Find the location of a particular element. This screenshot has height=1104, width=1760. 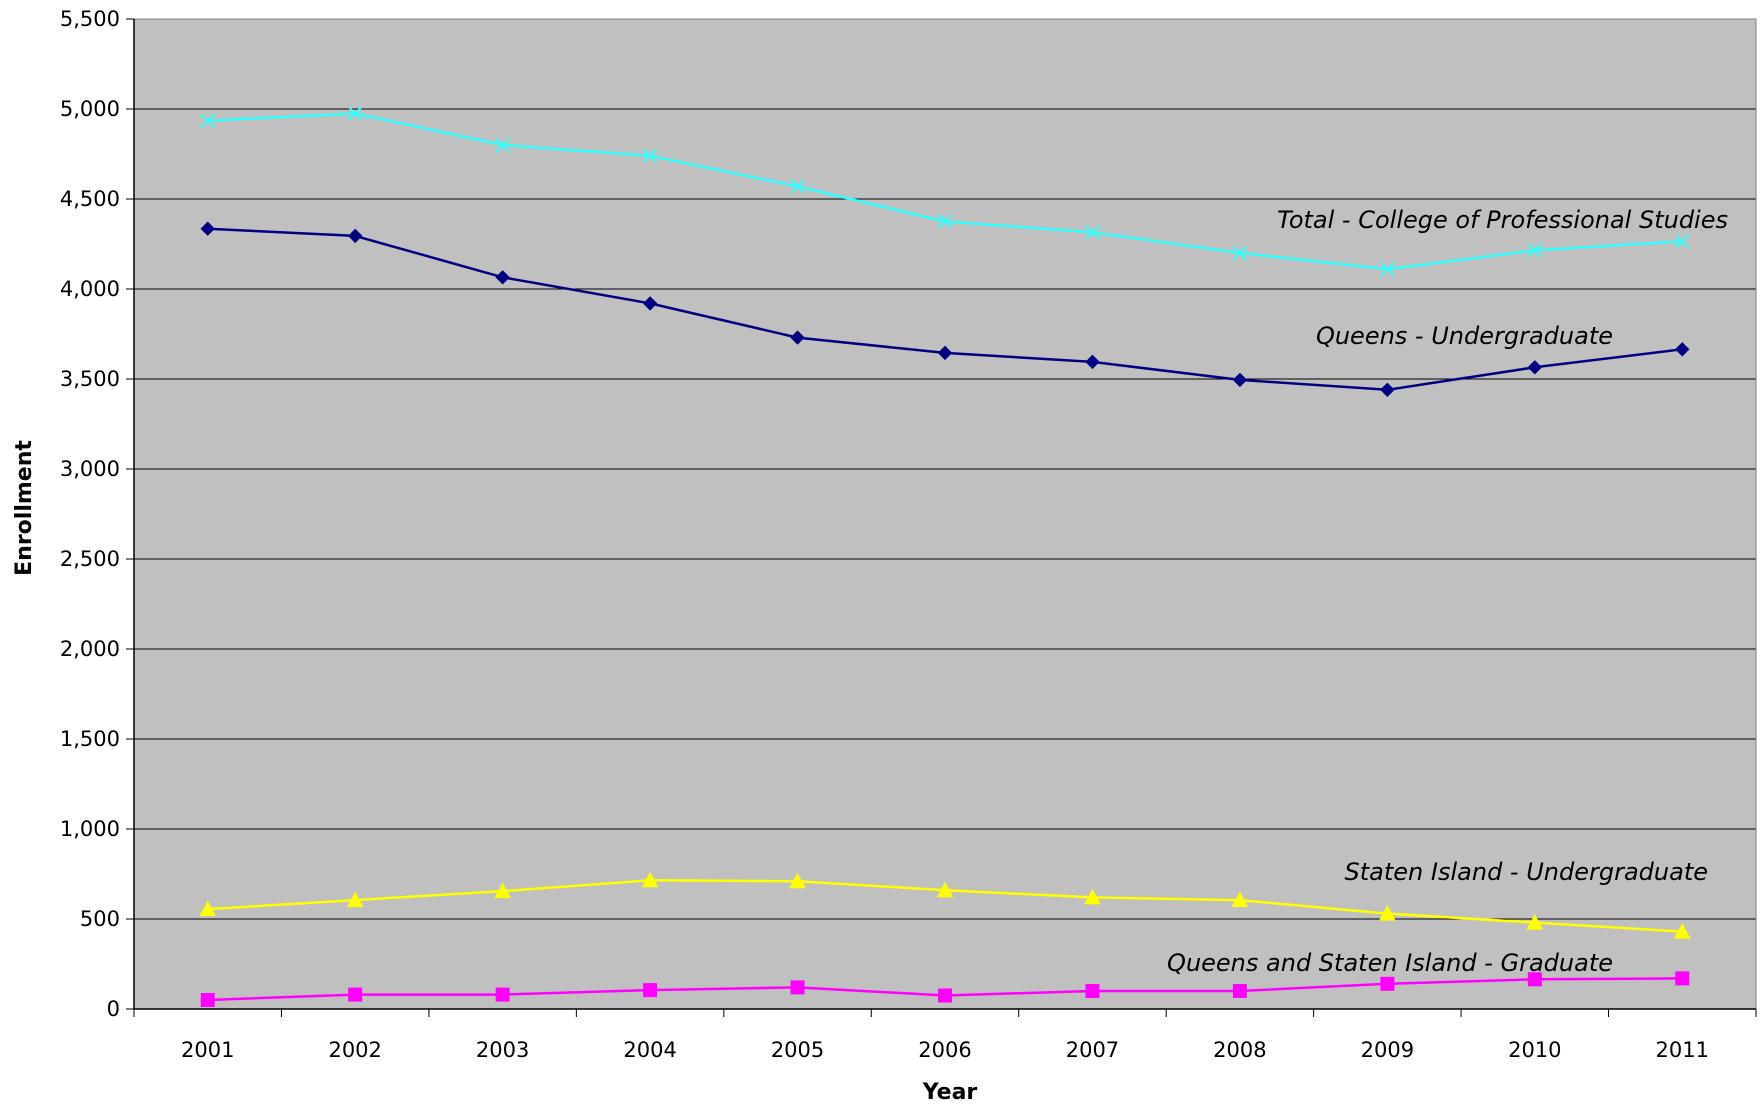

x-tick-label: 2010 is located at coordinates (1534, 1050).